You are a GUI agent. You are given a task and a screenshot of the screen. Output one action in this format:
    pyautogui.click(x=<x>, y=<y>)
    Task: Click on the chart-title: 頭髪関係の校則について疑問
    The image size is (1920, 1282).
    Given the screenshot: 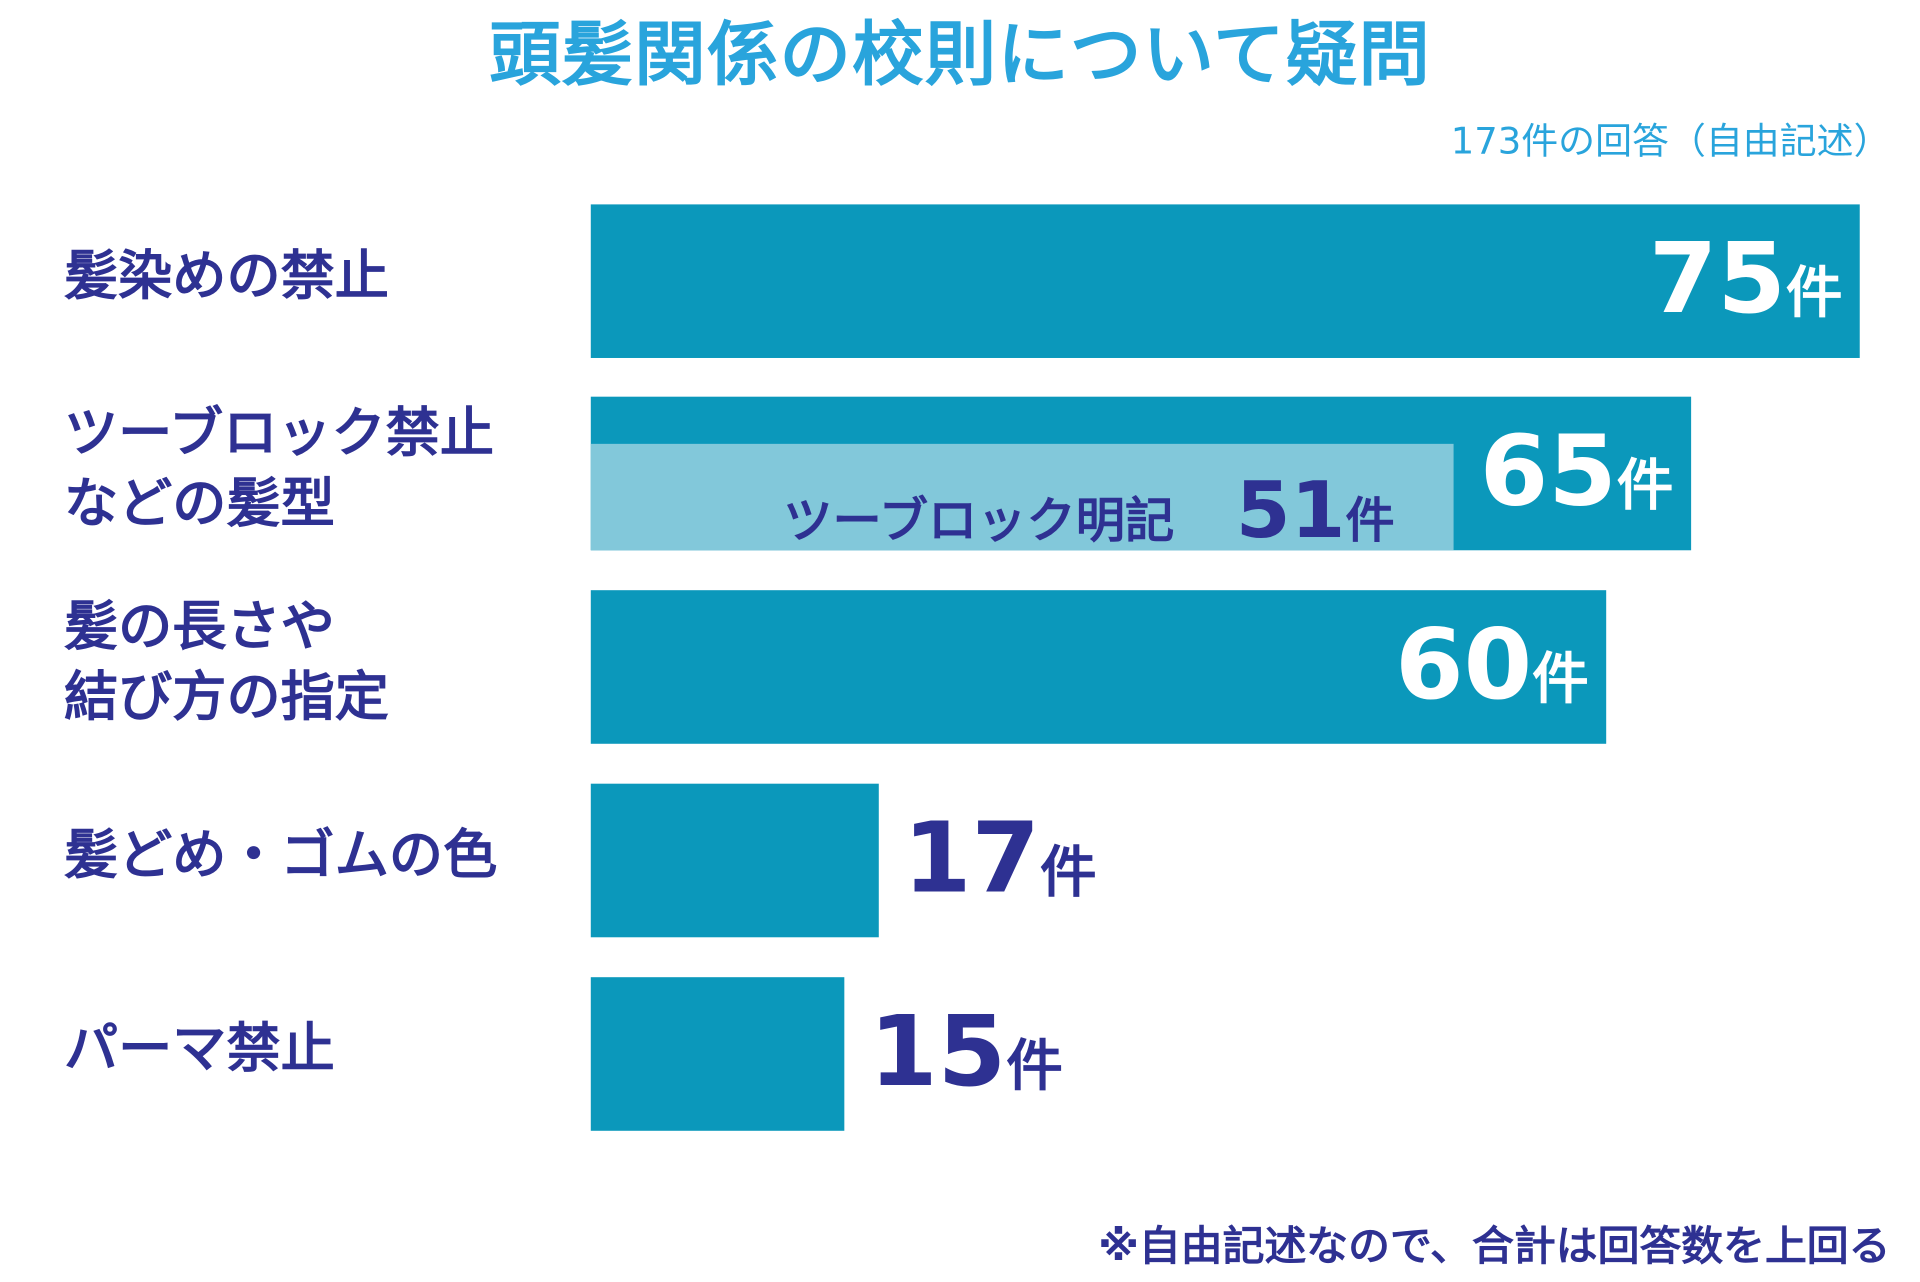 What is the action you would take?
    pyautogui.click(x=960, y=54)
    